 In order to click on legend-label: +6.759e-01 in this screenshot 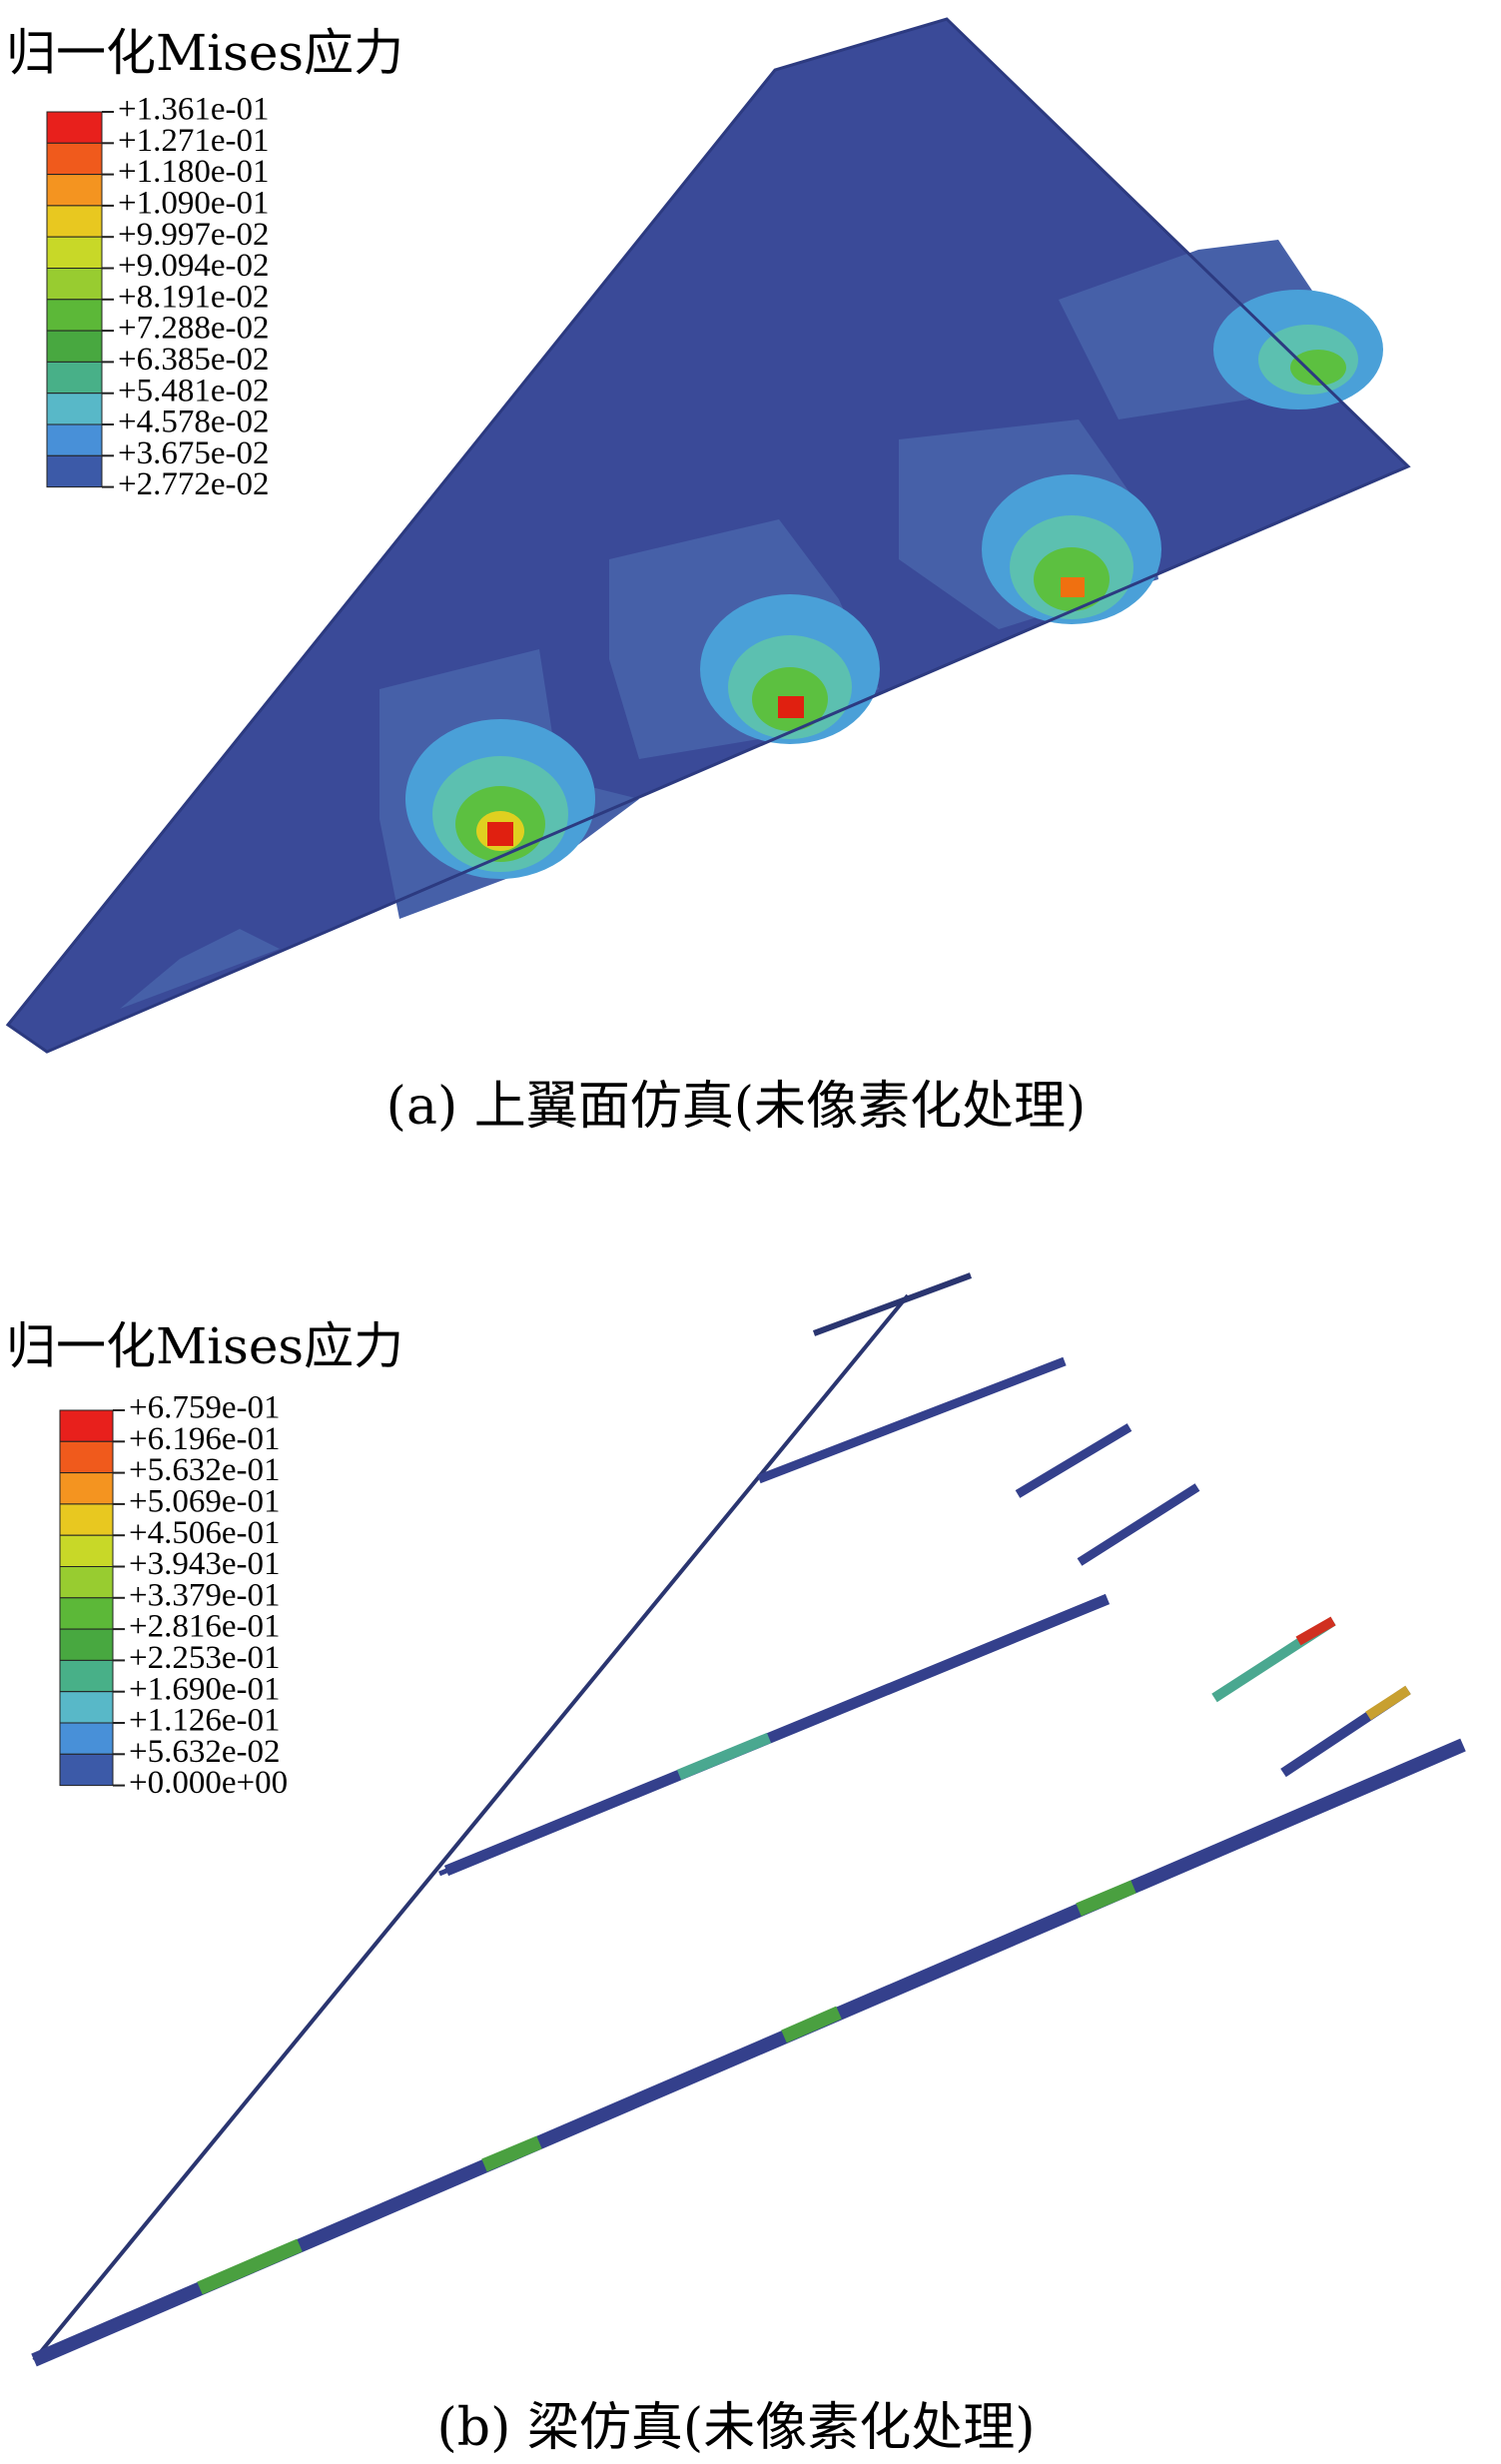, I will do `click(205, 1408)`.